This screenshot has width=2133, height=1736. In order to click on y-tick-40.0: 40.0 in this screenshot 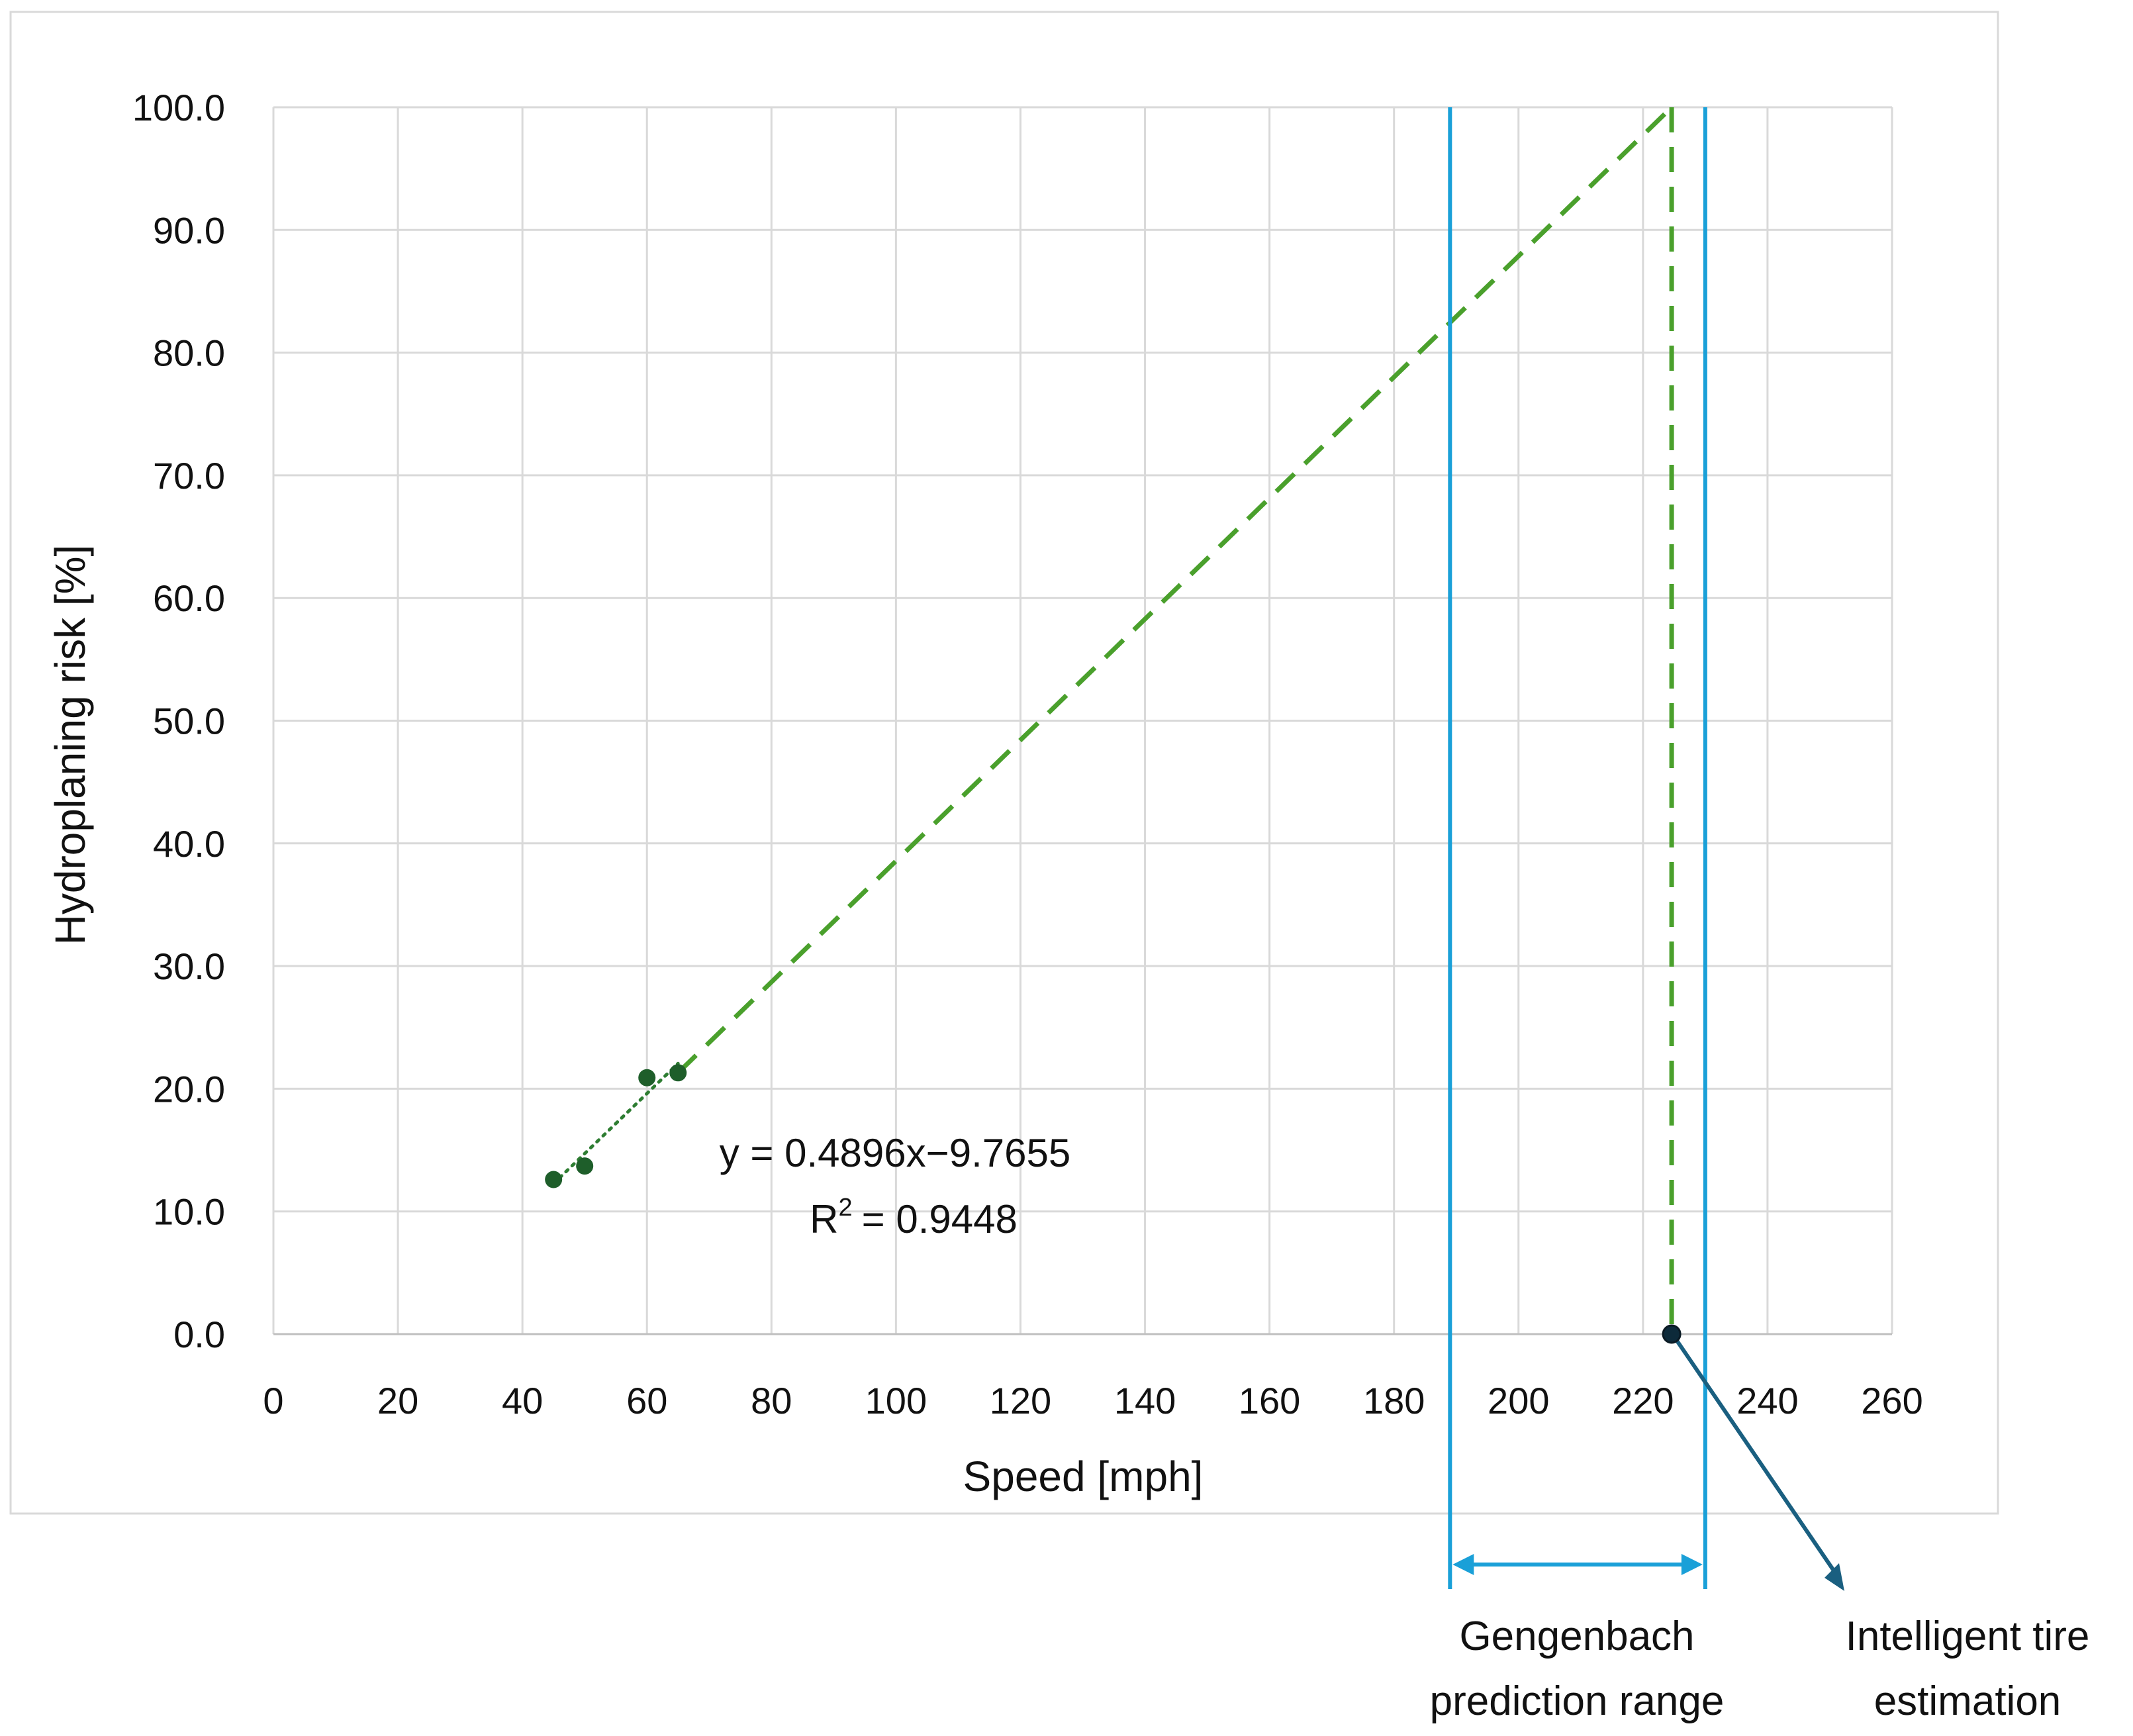, I will do `click(189, 844)`.